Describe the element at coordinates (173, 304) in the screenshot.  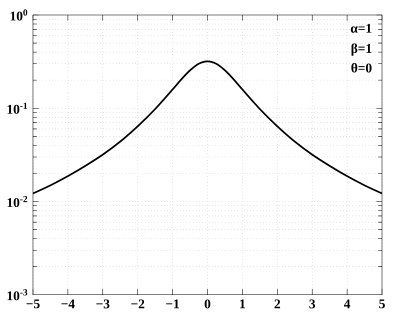
I see `x-tick-label: −1` at that location.